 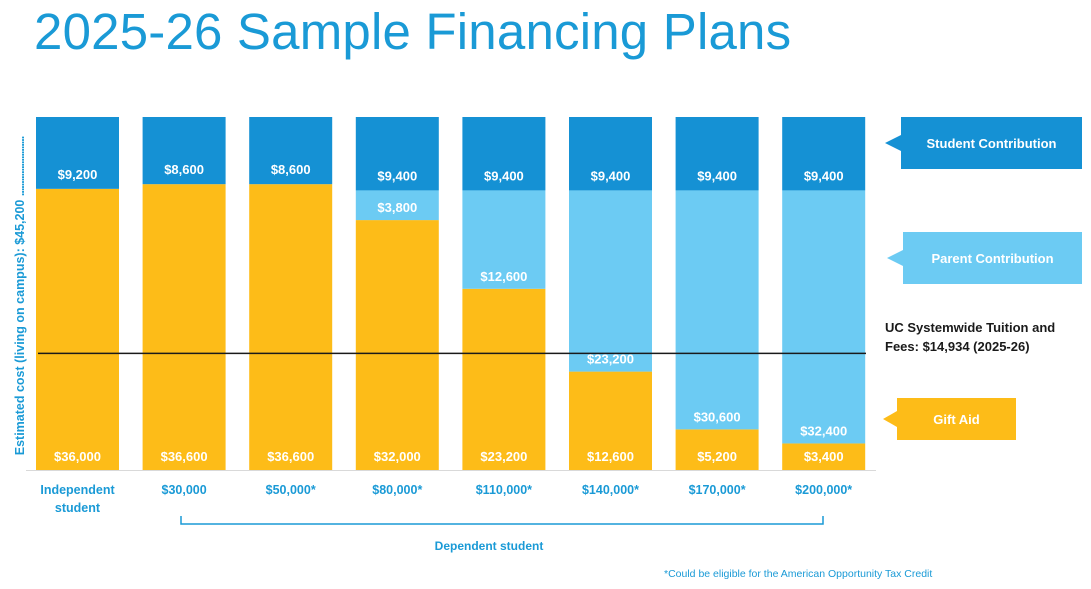 I want to click on data-label-student-0: $9,200, so click(x=78, y=174).